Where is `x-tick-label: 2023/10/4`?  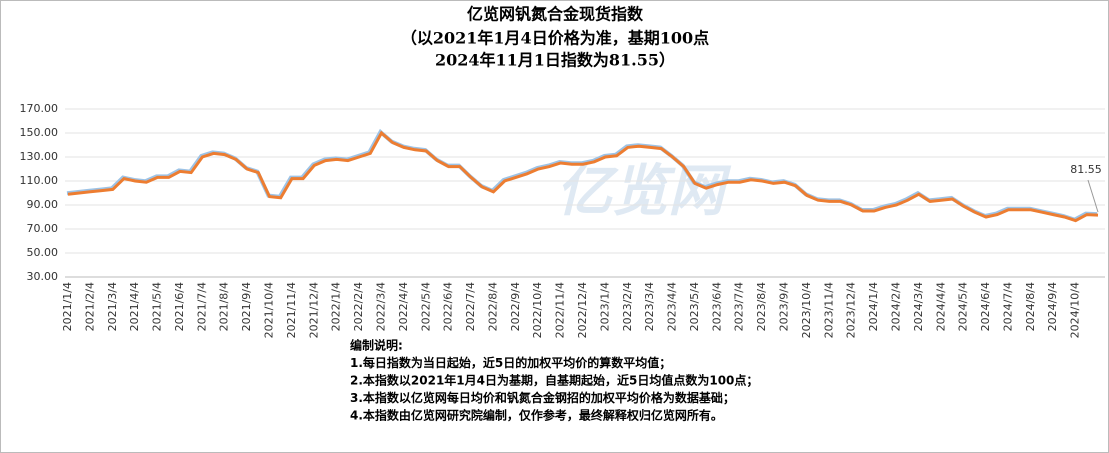 x-tick-label: 2023/10/4 is located at coordinates (806, 310).